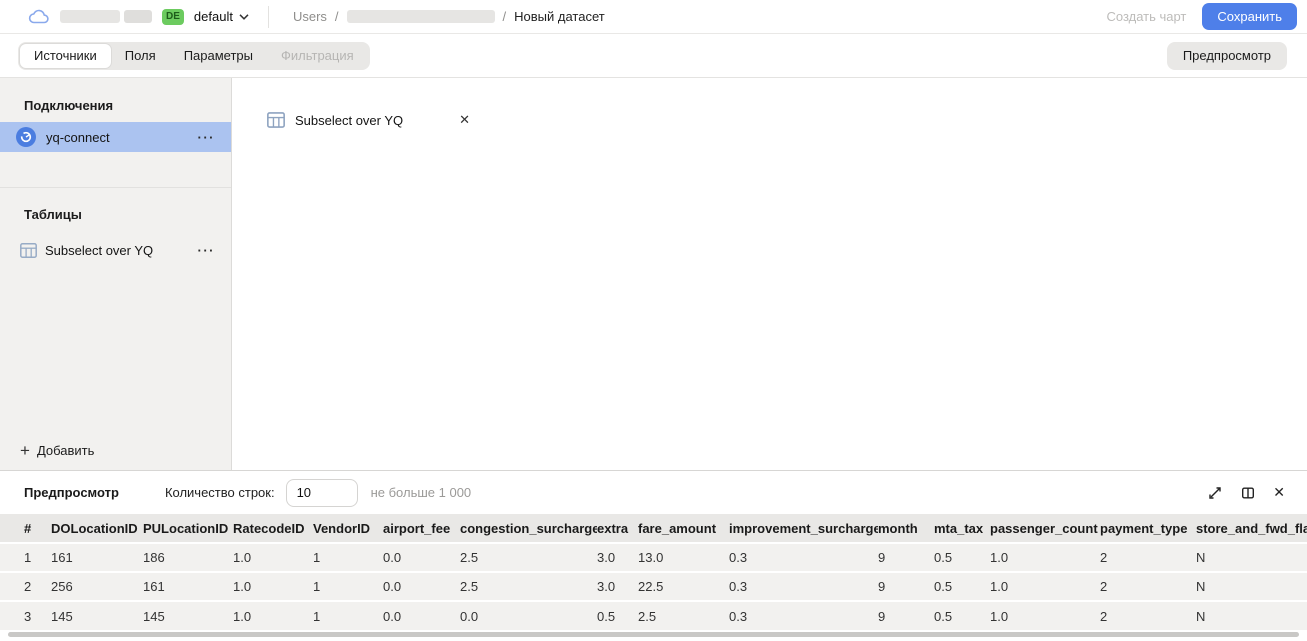 The height and width of the screenshot is (641, 1307). I want to click on column-header: PULocationID, so click(186, 528).